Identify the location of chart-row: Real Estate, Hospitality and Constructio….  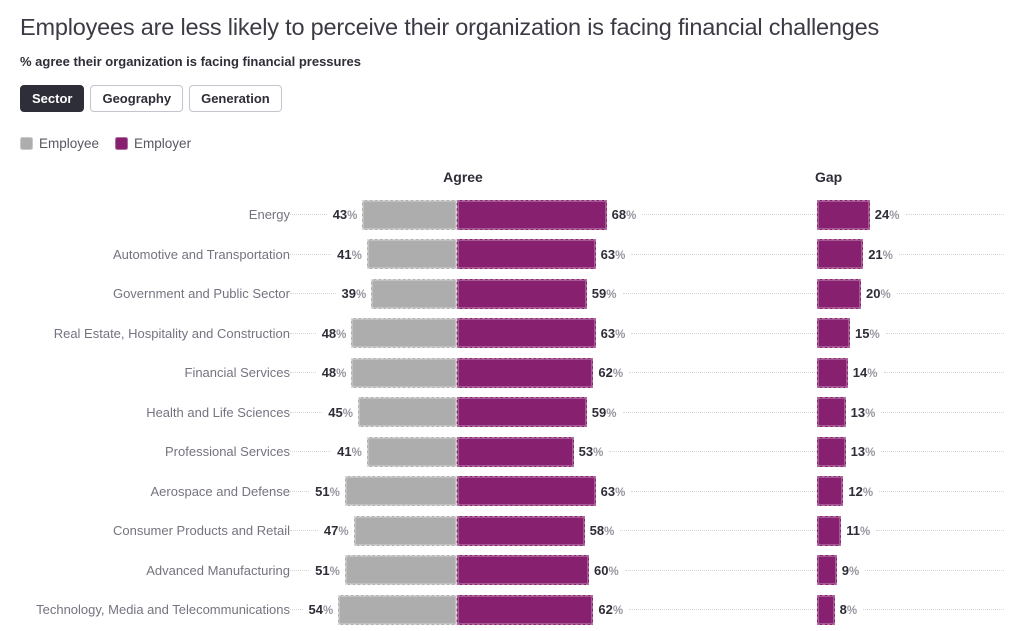
(512, 334).